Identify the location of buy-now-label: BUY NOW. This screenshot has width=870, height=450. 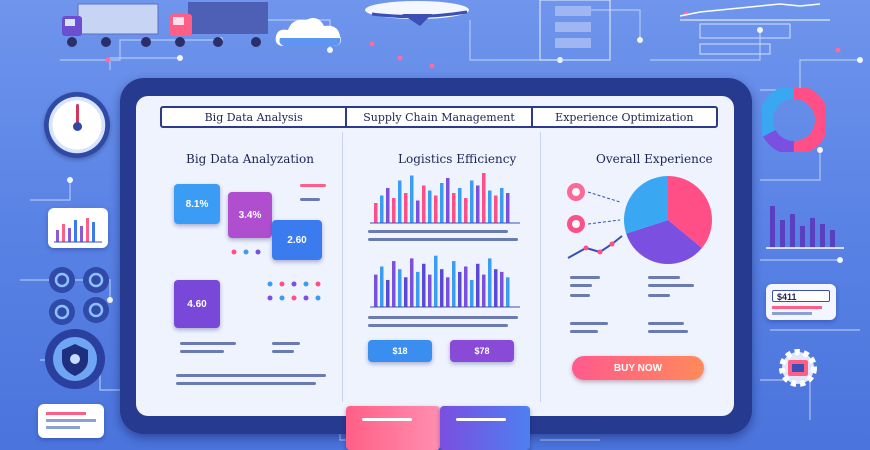
(638, 368).